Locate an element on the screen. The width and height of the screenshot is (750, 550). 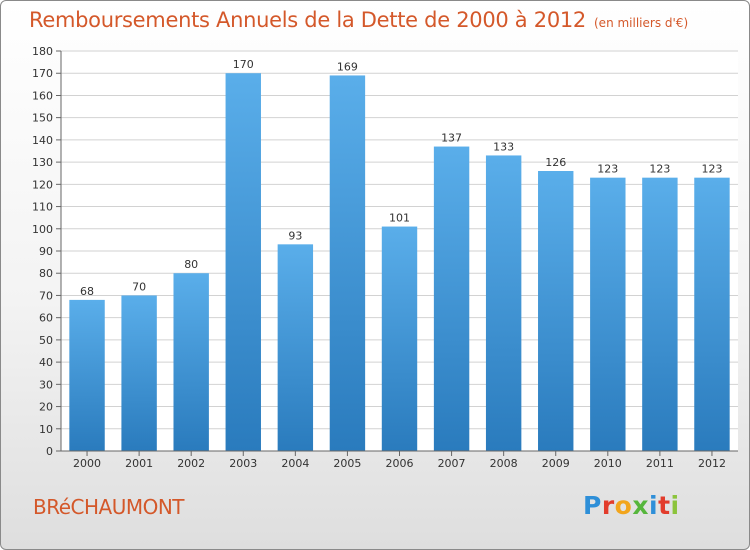
x-tick-label: 2000 is located at coordinates (87, 463).